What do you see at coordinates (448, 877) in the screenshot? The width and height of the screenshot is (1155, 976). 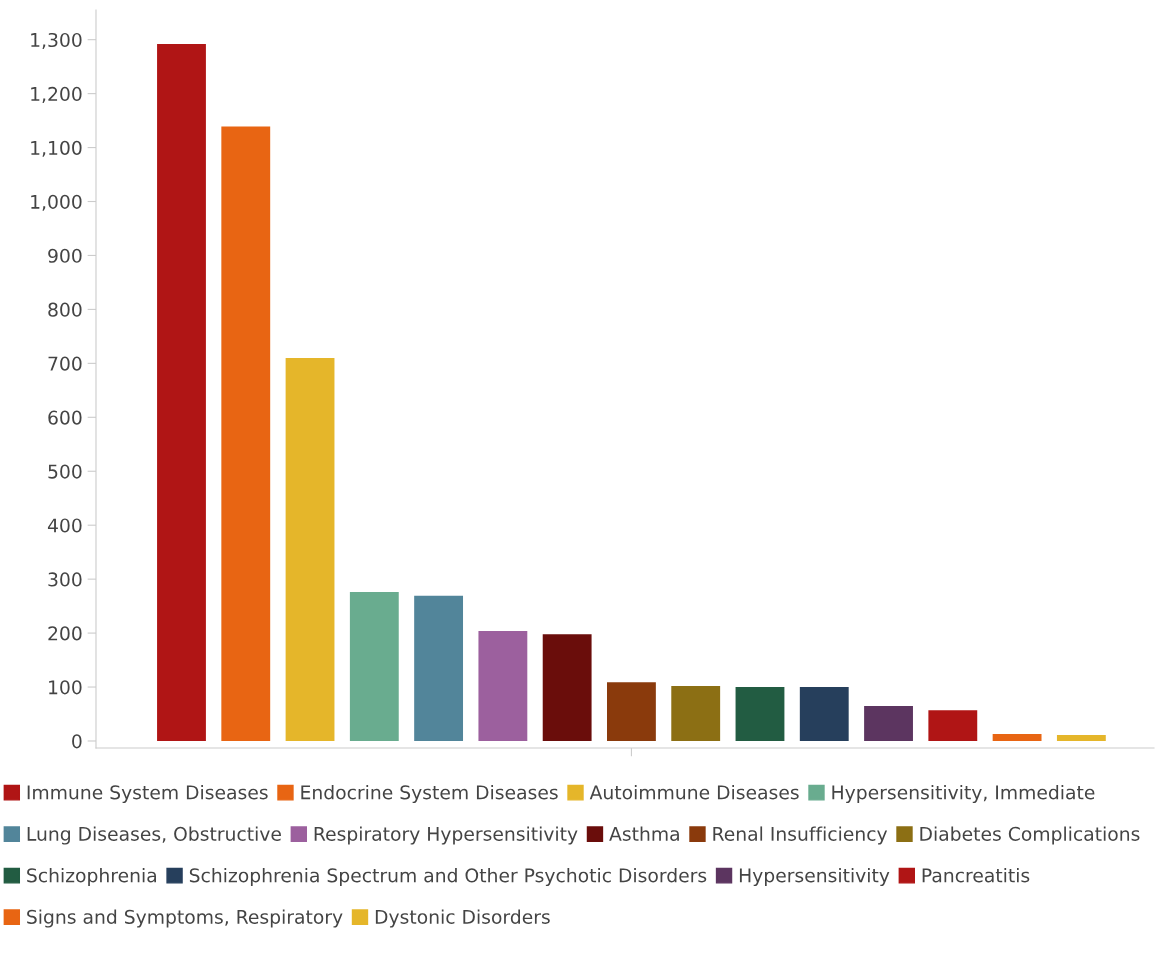 I see `legend-label: Schizophrenia Spectrum and Other Psychotic Disorders` at bounding box center [448, 877].